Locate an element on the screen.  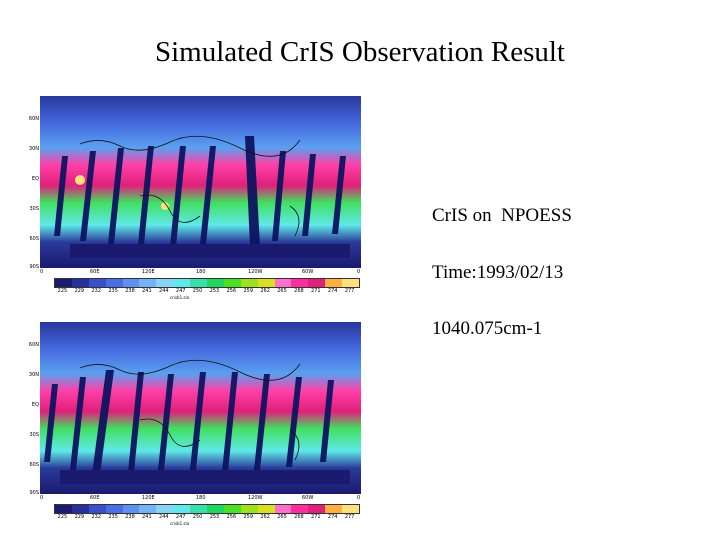
colorbar-value: 262 is located at coordinates (265, 291).